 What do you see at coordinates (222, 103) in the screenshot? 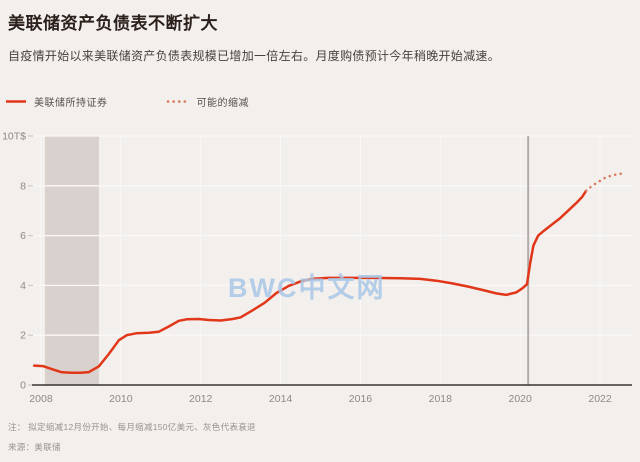
I see `legend-label-possible-taper: 可能的缩减` at bounding box center [222, 103].